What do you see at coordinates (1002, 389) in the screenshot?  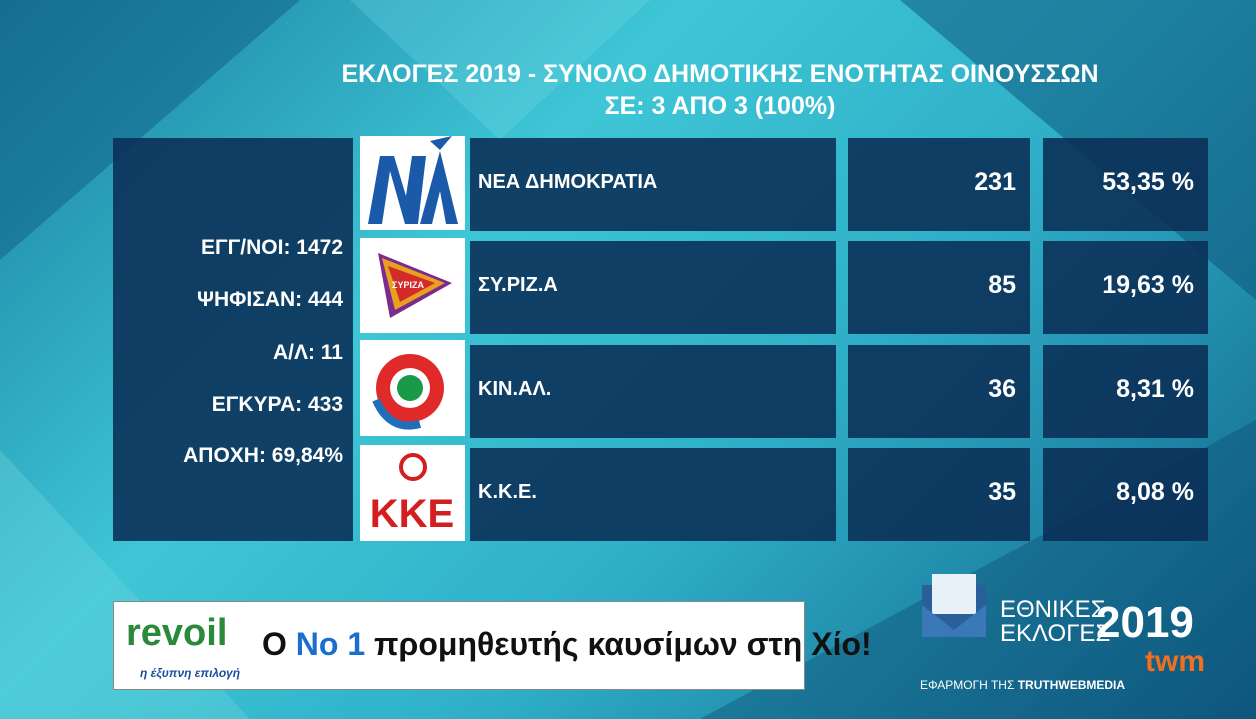 I see `votes: 36` at bounding box center [1002, 389].